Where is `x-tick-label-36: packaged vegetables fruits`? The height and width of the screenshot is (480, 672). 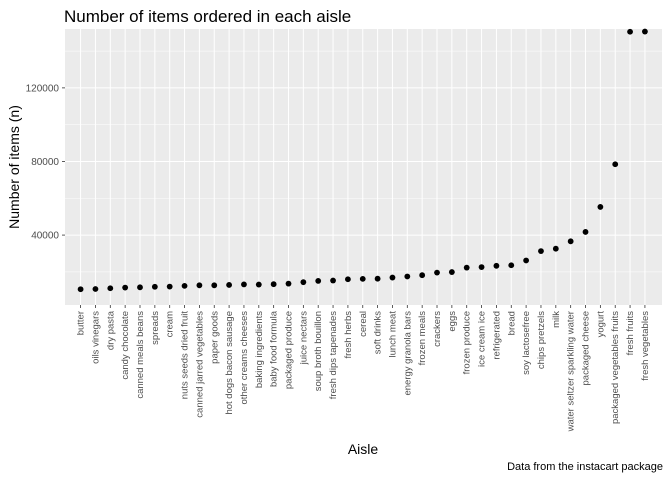 x-tick-label-36: packaged vegetables fruits is located at coordinates (615, 367).